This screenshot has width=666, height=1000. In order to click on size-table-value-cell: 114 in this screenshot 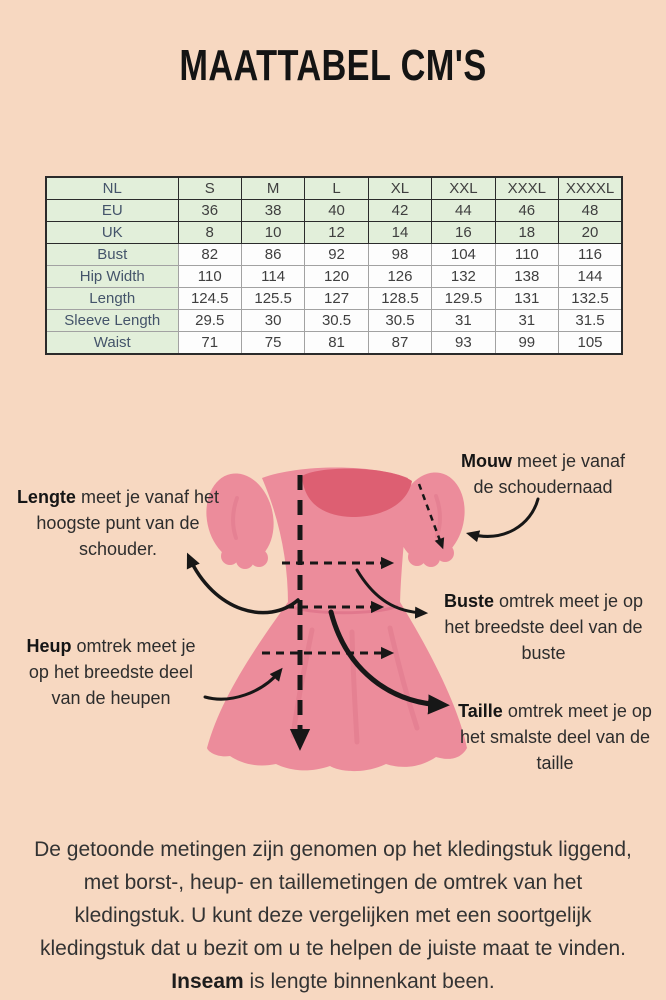, I will do `click(273, 276)`.